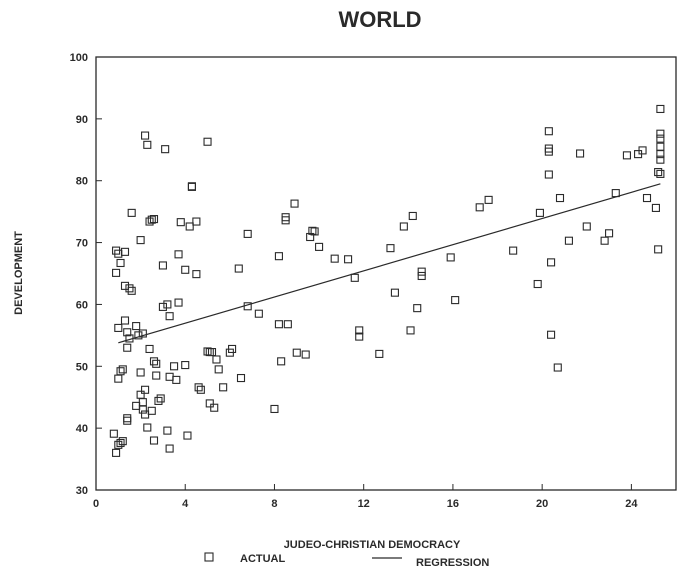  What do you see at coordinates (364, 504) in the screenshot?
I see `x-tick-label: 12` at bounding box center [364, 504].